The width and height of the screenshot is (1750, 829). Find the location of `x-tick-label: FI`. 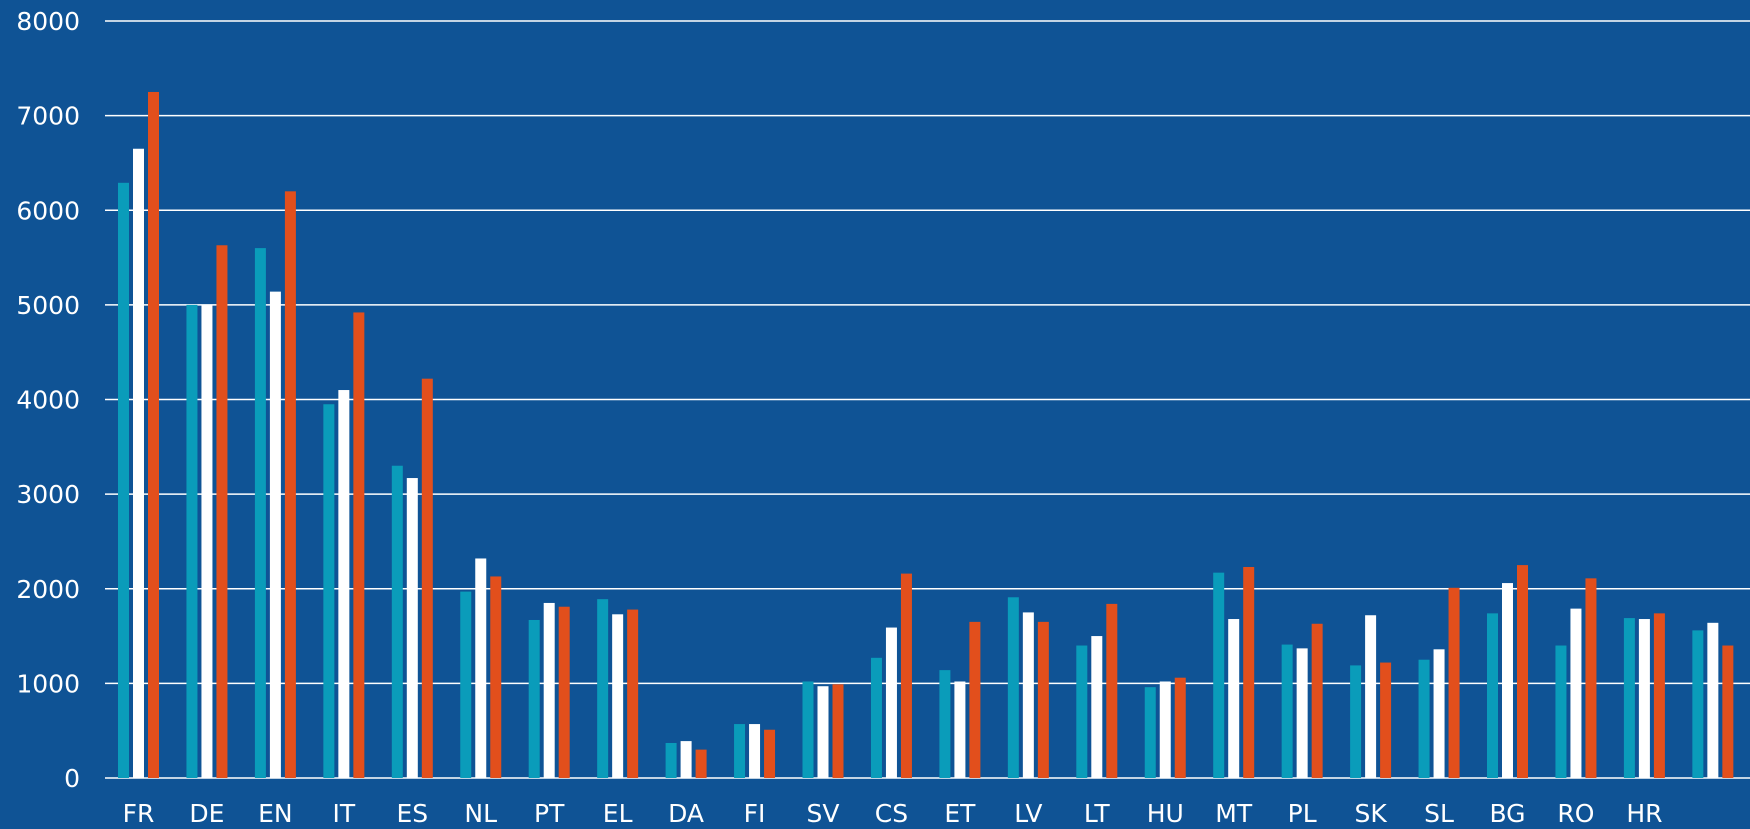

x-tick-label: FI is located at coordinates (755, 813).